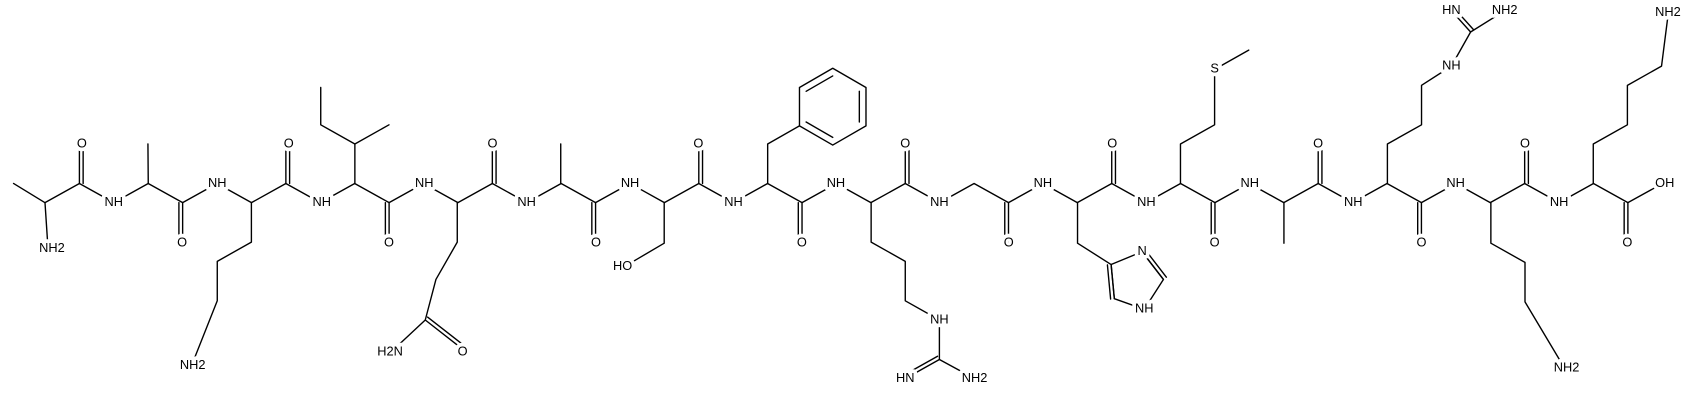 The width and height of the screenshot is (1690, 400). What do you see at coordinates (1214, 68) in the screenshot?
I see `atom-label: S` at bounding box center [1214, 68].